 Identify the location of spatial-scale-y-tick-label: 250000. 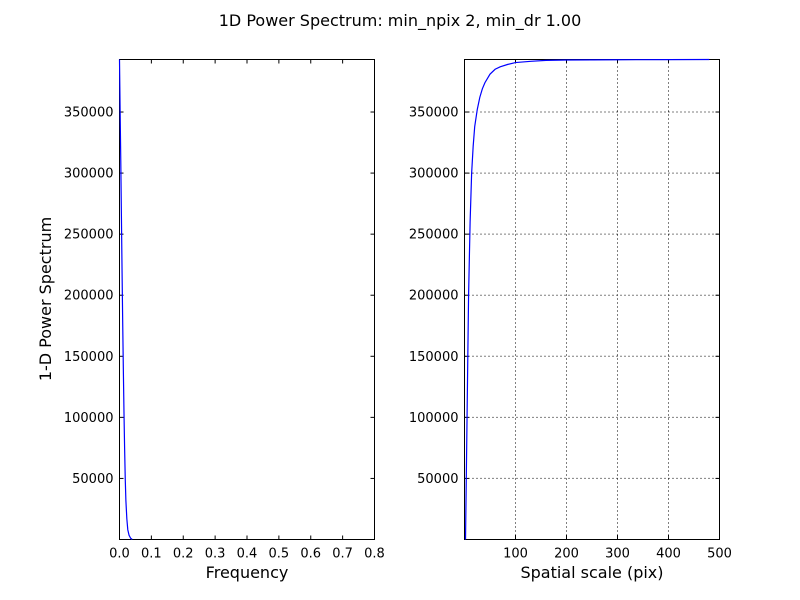
(434, 235).